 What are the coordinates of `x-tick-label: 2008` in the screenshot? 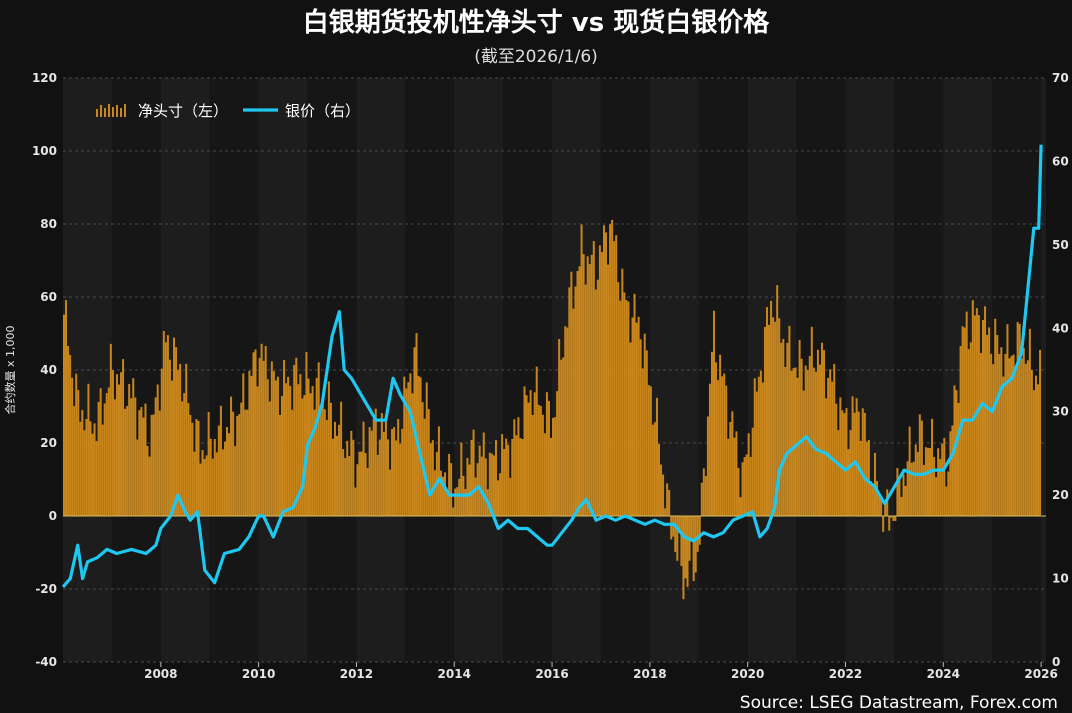 It's located at (160, 674).